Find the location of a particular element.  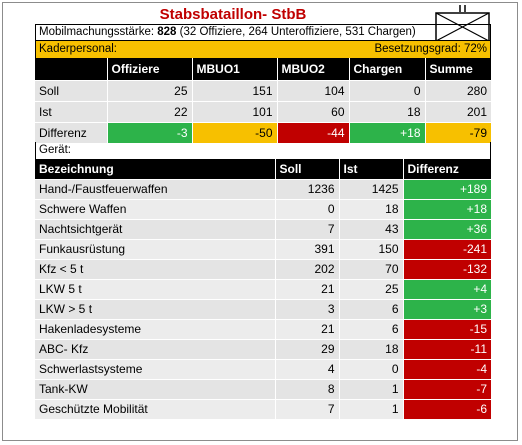

table-row: Tank-KW 8 1 -7 is located at coordinates (263, 389).